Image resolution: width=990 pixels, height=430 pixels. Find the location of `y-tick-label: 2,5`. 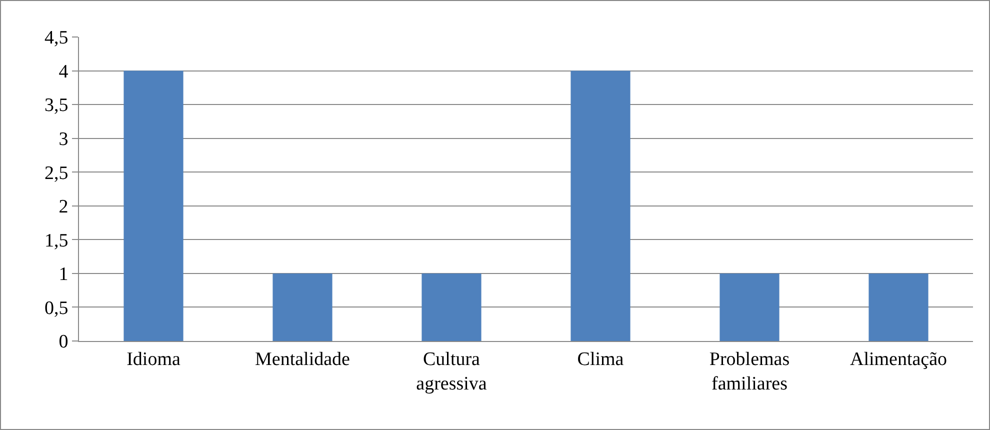

y-tick-label: 2,5 is located at coordinates (56, 173).